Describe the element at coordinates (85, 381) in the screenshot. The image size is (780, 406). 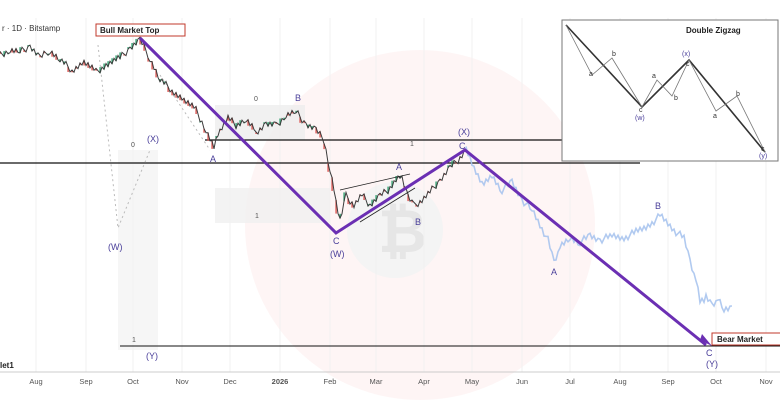
I see `x-tick-label-1: Sep` at that location.